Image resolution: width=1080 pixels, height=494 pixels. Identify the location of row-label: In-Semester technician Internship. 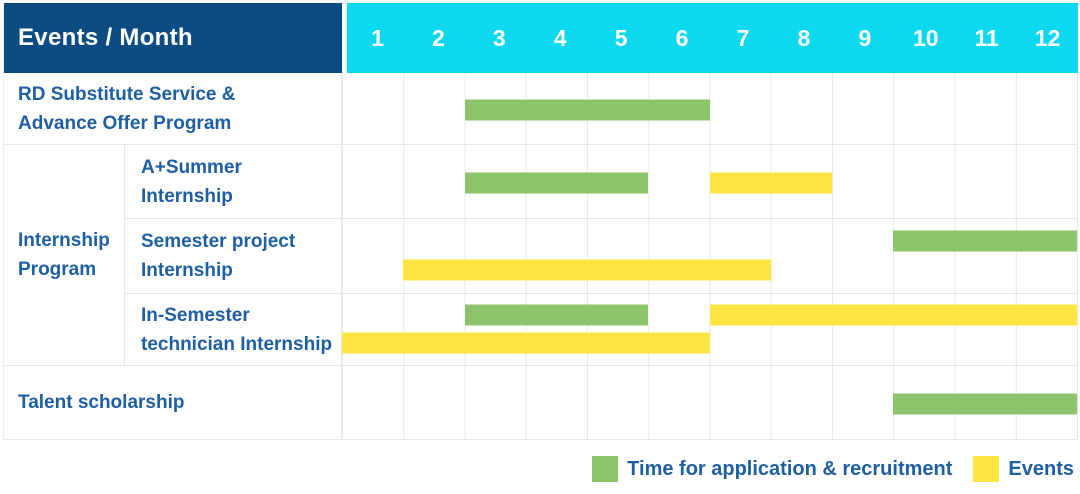
(233, 330).